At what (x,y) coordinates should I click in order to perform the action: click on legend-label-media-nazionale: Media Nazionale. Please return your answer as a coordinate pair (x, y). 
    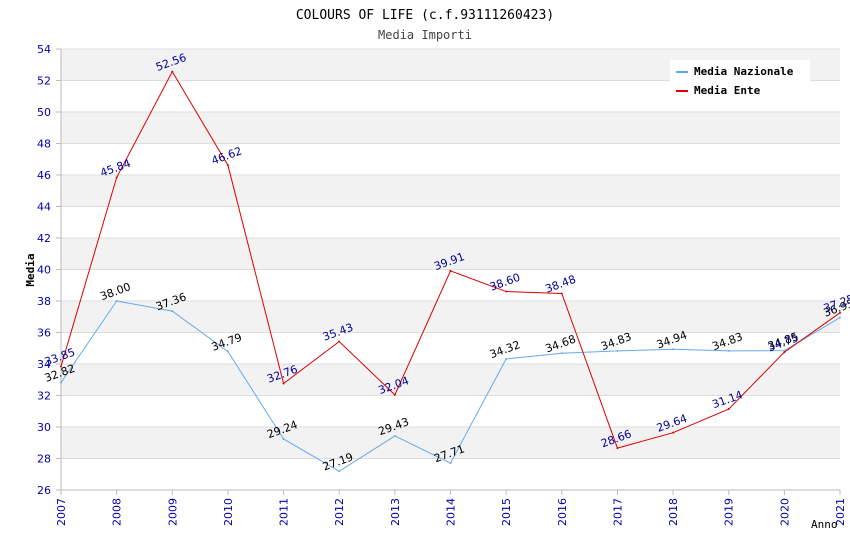
    Looking at the image, I should click on (744, 71).